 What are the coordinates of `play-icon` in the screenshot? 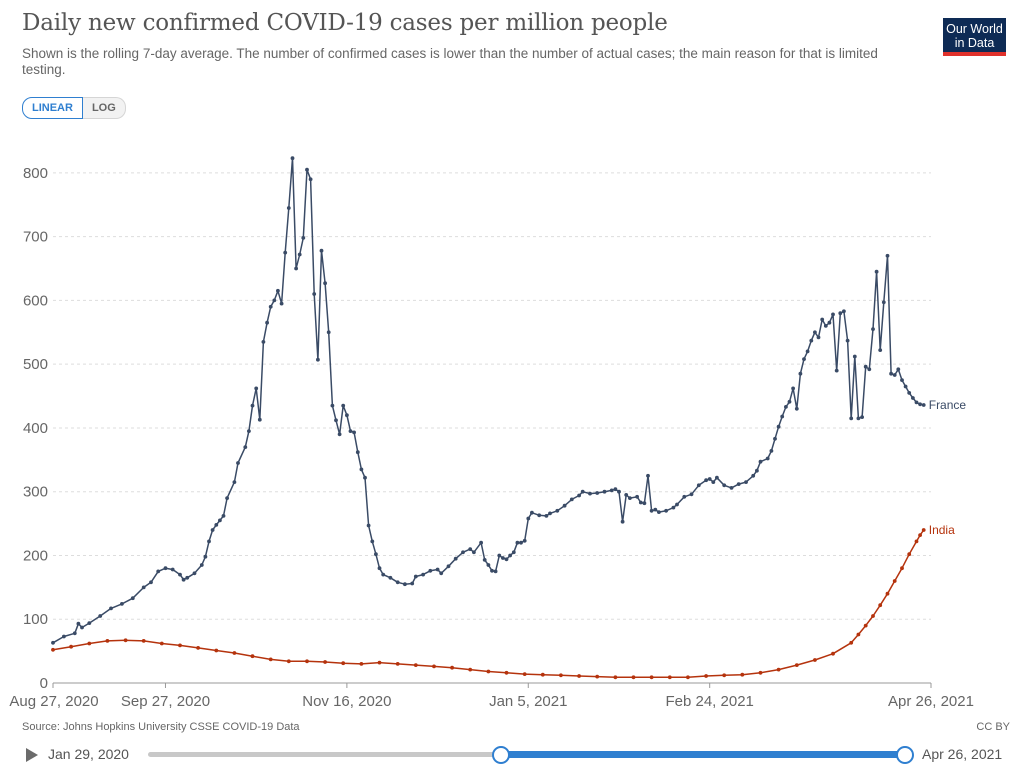 It's located at (32, 755).